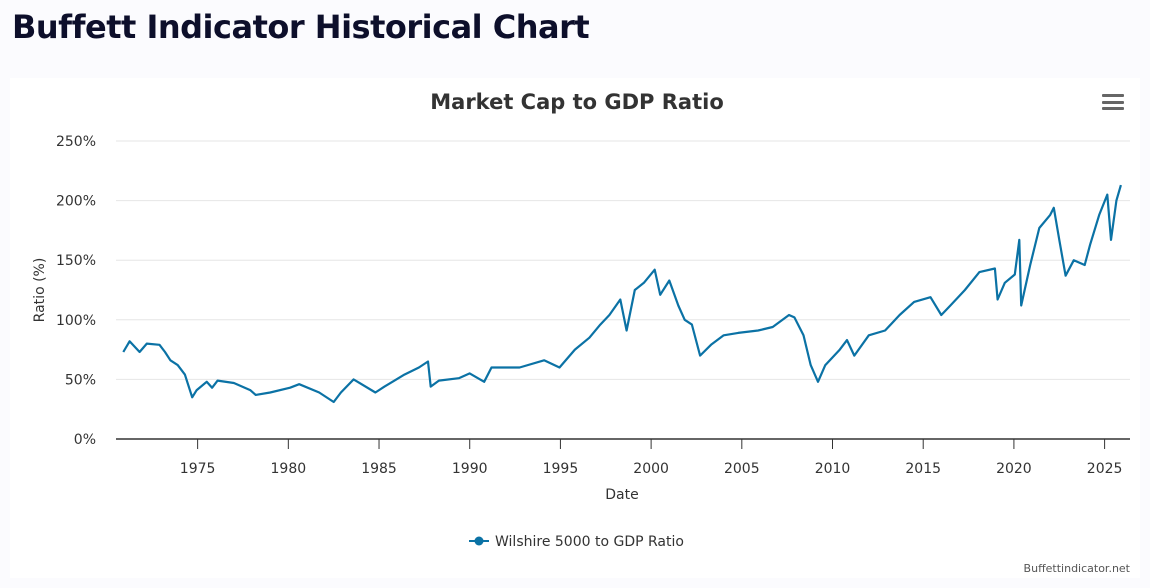 This screenshot has width=1150, height=588. What do you see at coordinates (577, 102) in the screenshot?
I see `chart-title: Market Cap to GDP Ratio` at bounding box center [577, 102].